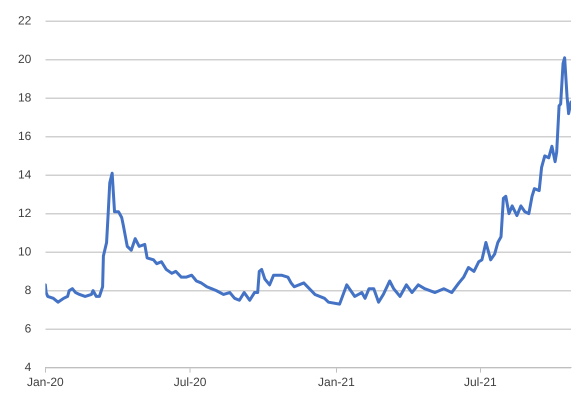  I want to click on y-tick-label: 18, so click(25, 97).